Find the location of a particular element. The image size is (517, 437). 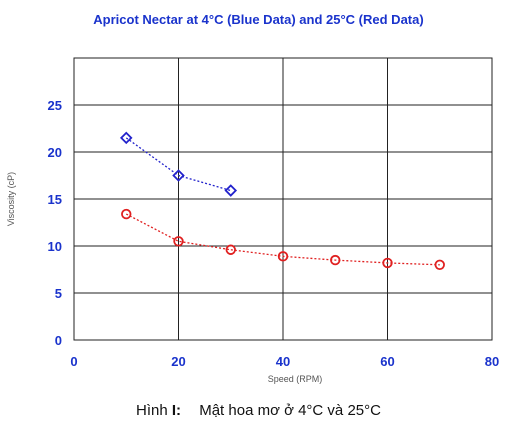

y-tick-label: 15 is located at coordinates (55, 199).